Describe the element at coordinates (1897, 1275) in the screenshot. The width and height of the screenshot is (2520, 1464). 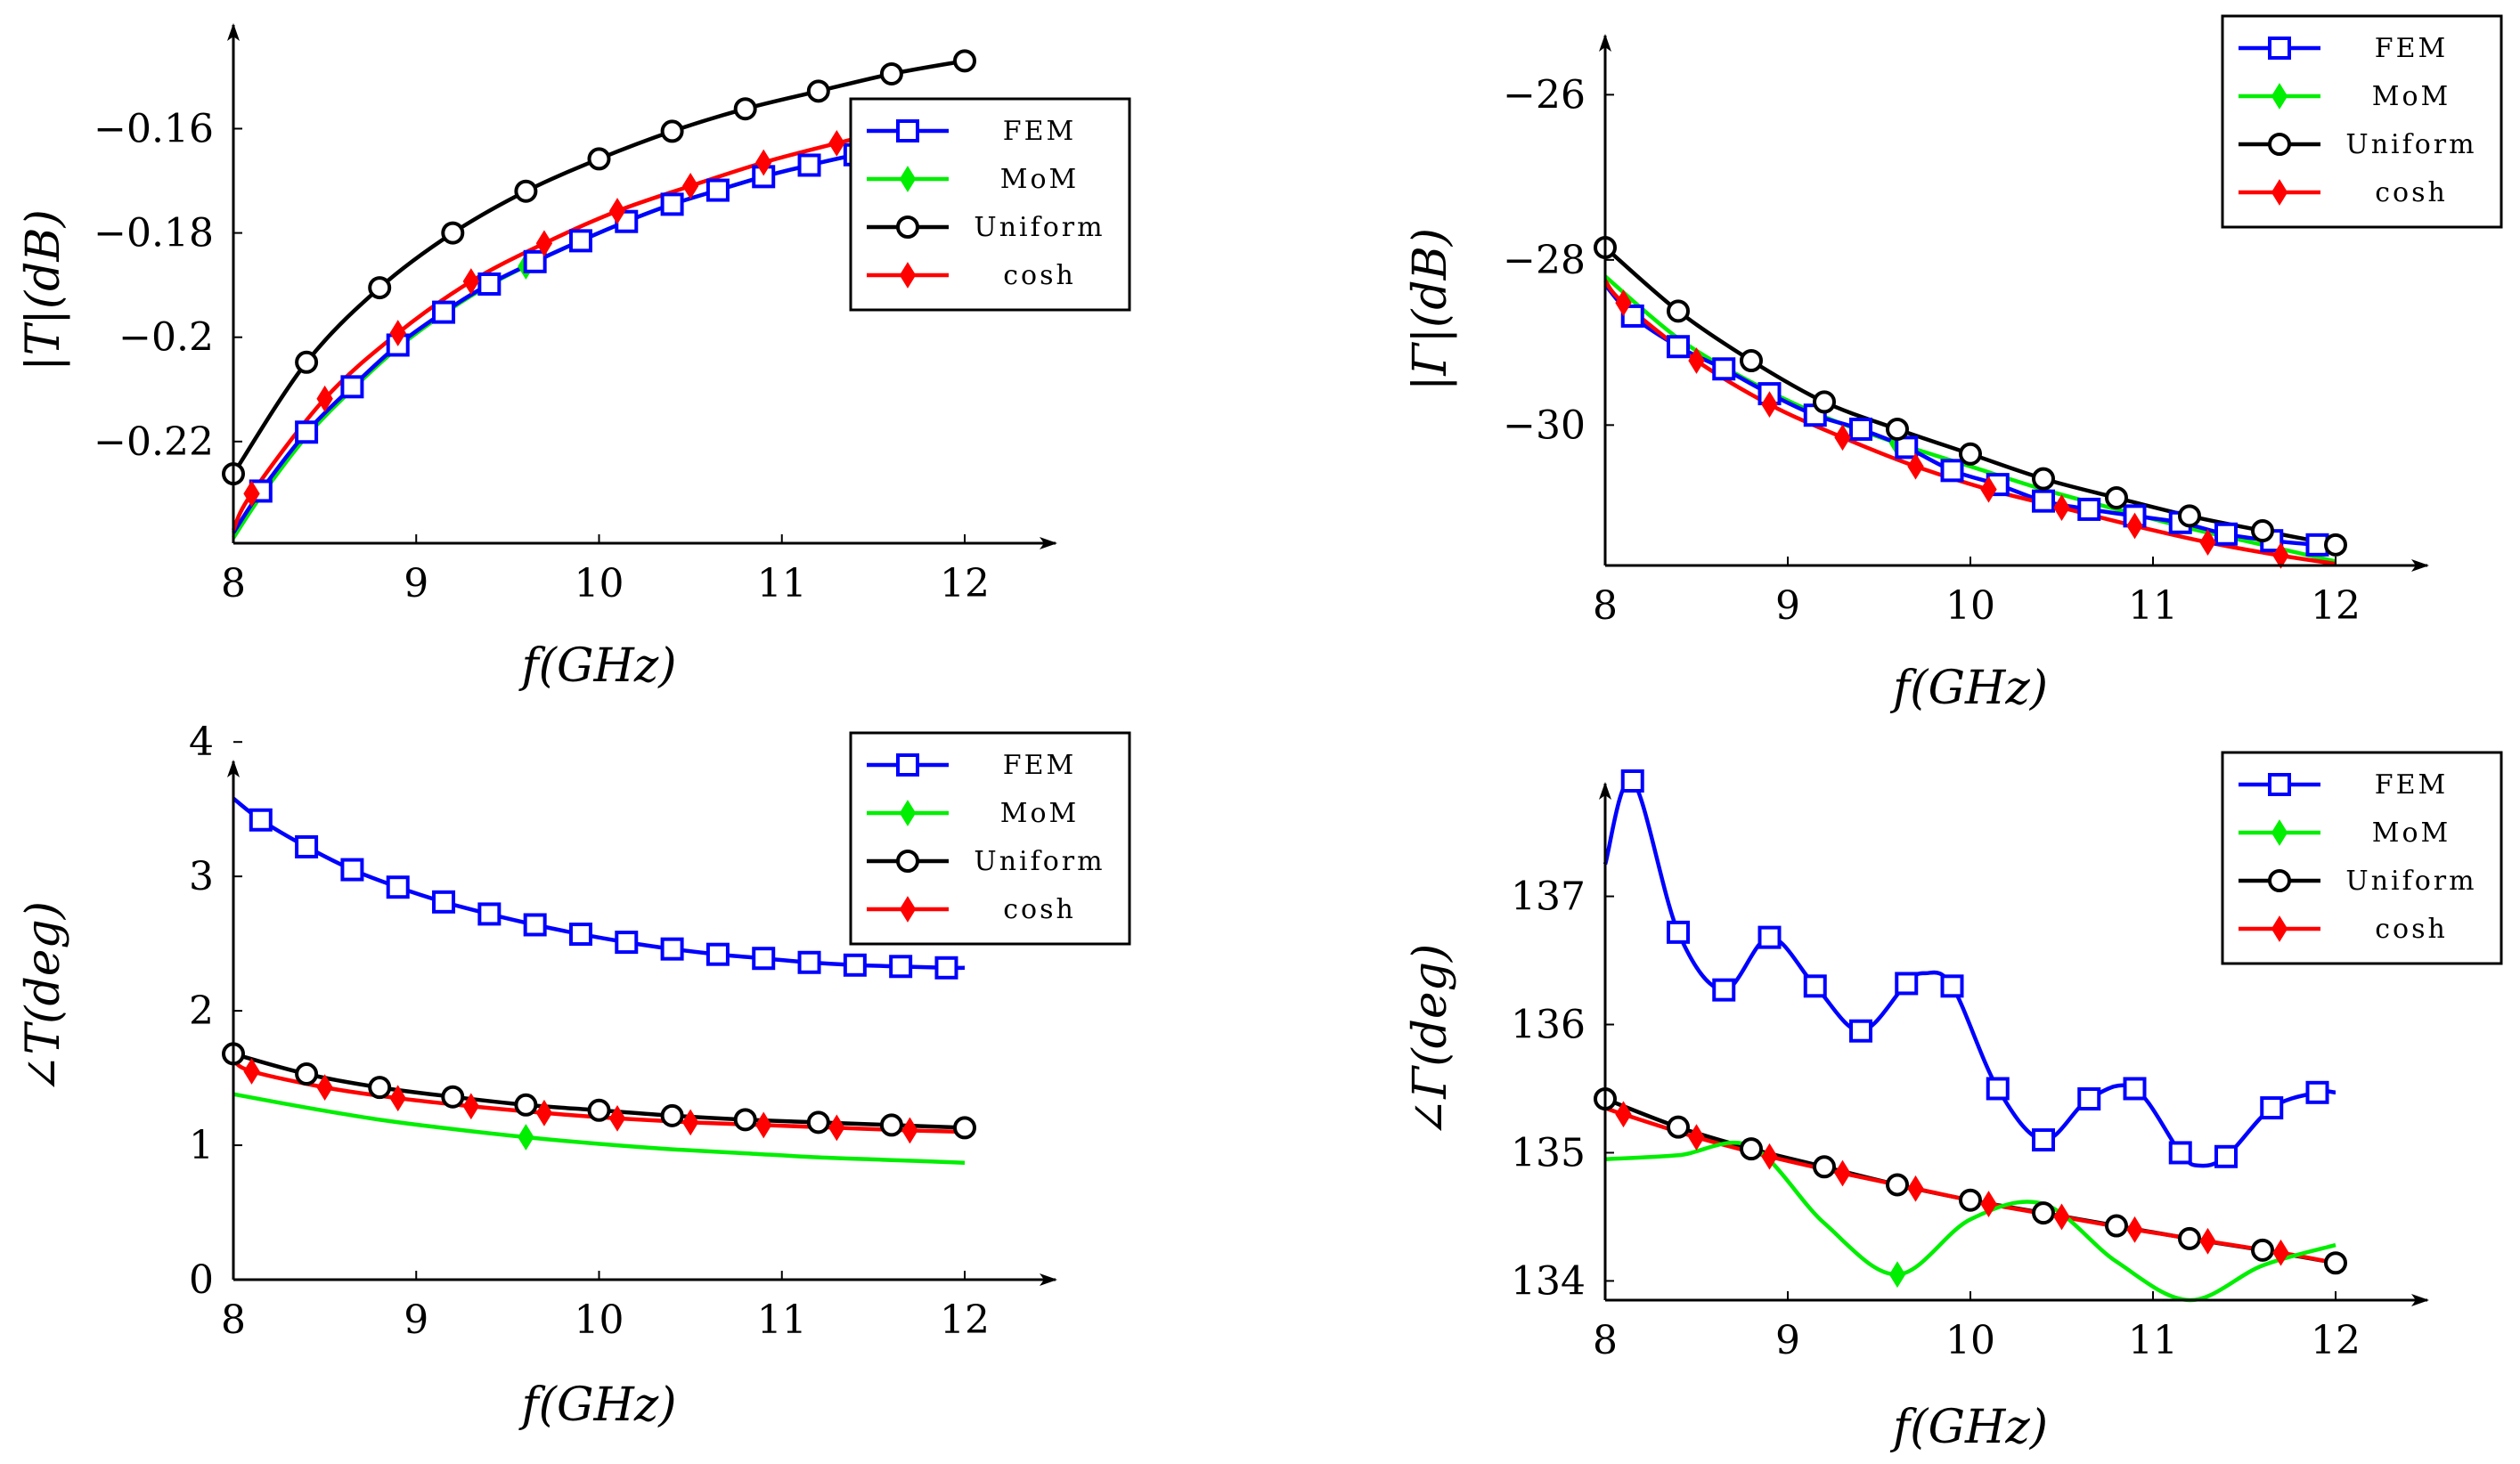
I see `data-point-mom` at that location.